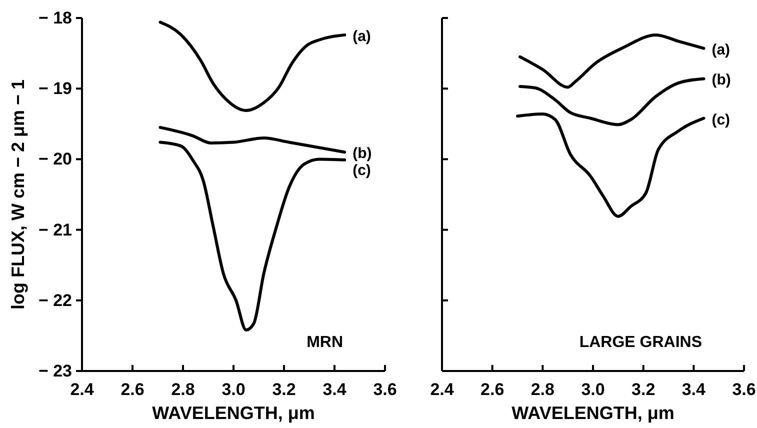 The height and width of the screenshot is (428, 757). What do you see at coordinates (55, 300) in the screenshot?
I see `y-tick-label: − 22` at bounding box center [55, 300].